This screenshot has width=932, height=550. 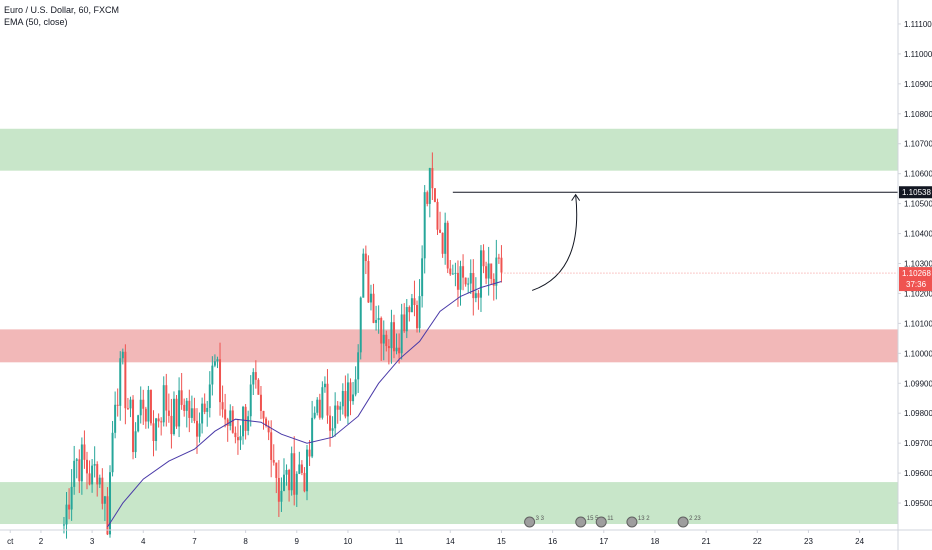 What do you see at coordinates (36, 22) in the screenshot?
I see `indicator-label: EMA (50, close)` at bounding box center [36, 22].